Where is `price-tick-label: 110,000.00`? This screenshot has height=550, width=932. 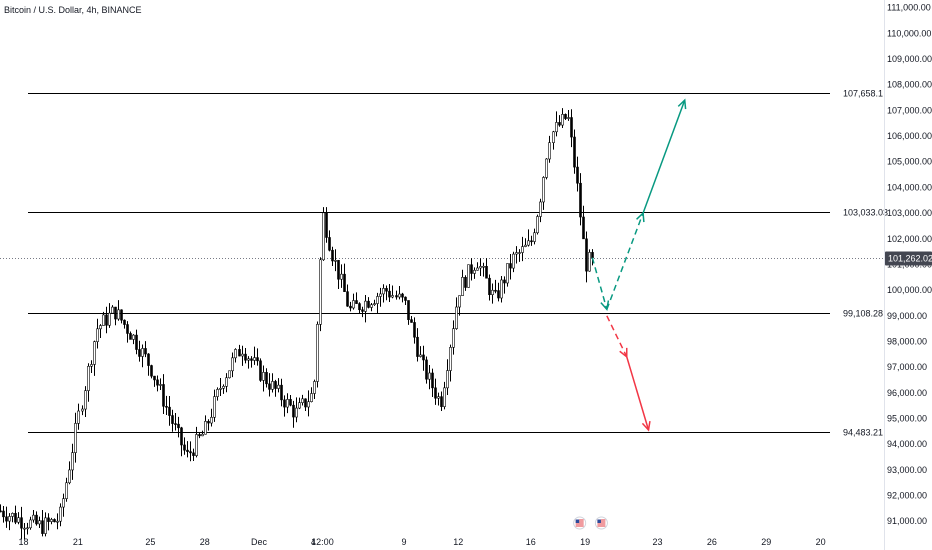 price-tick-label: 110,000.00 is located at coordinates (909, 33).